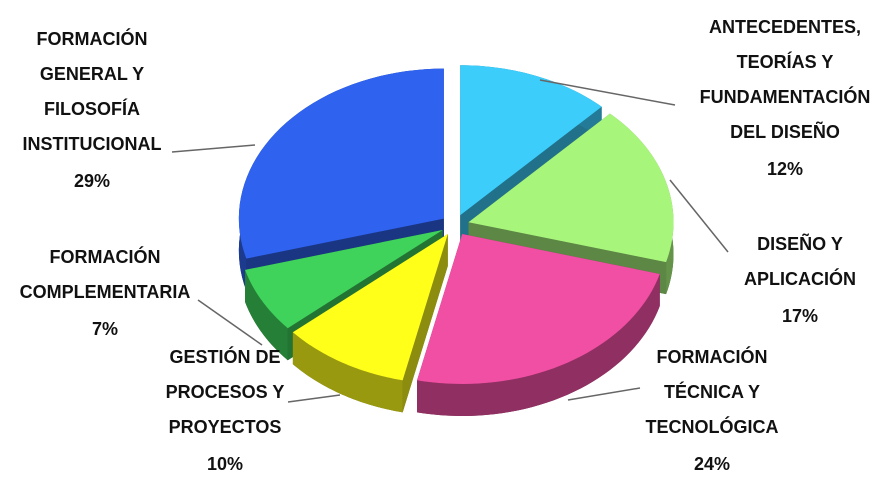  What do you see at coordinates (225, 464) in the screenshot?
I see `value-label: 10%` at bounding box center [225, 464].